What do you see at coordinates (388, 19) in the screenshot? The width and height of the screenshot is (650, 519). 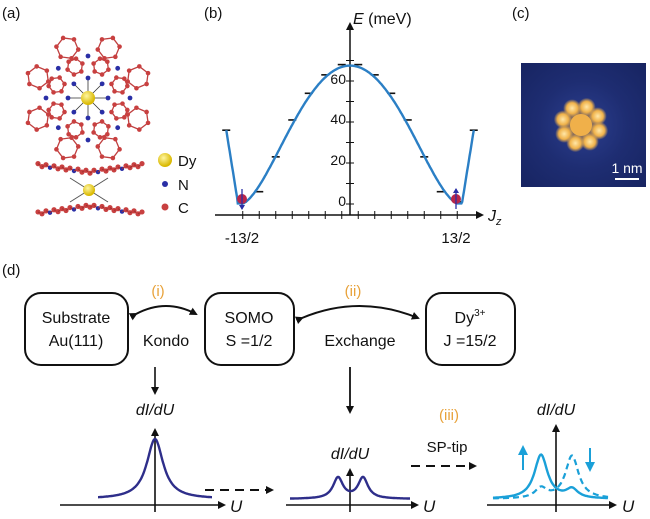 I see `y-axis-unit: (meV)` at bounding box center [388, 19].